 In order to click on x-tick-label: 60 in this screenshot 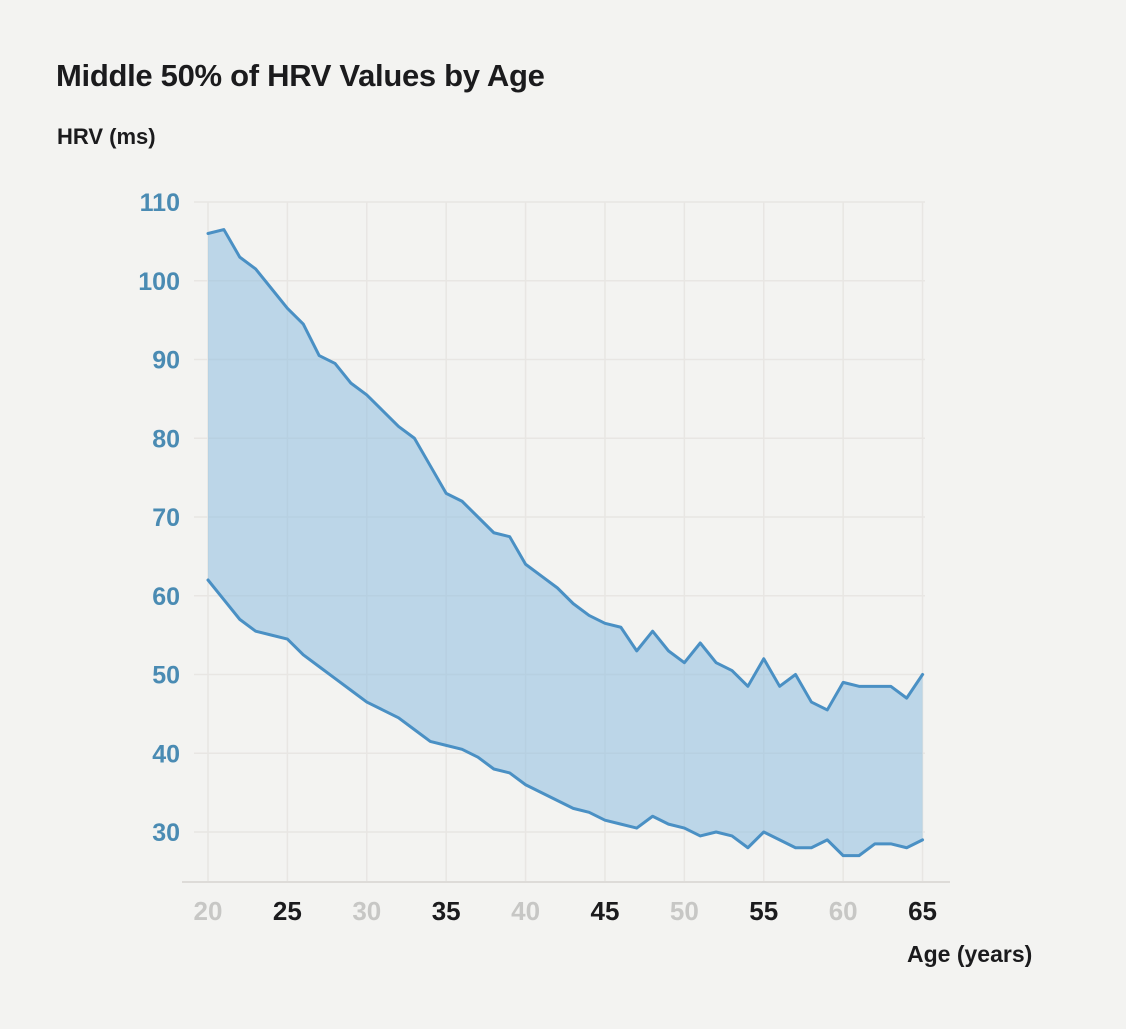, I will do `click(843, 911)`.